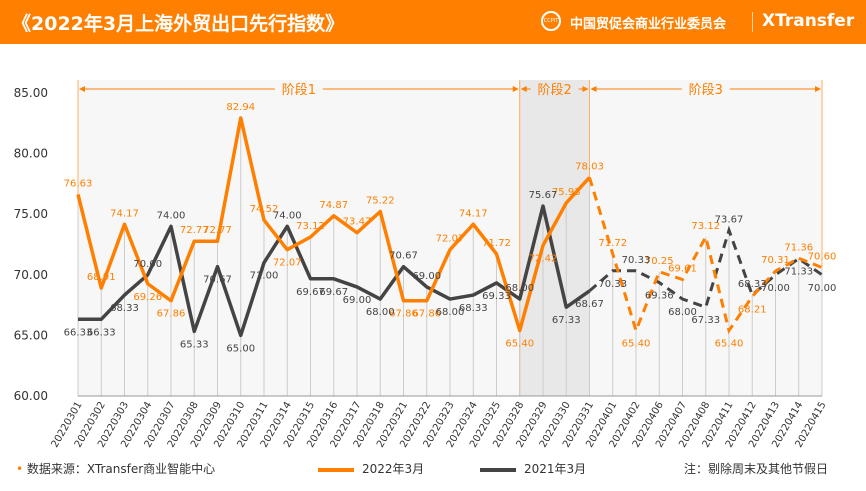  Describe the element at coordinates (706, 90) in the screenshot. I see `phase-label-3: 阶段3` at that location.